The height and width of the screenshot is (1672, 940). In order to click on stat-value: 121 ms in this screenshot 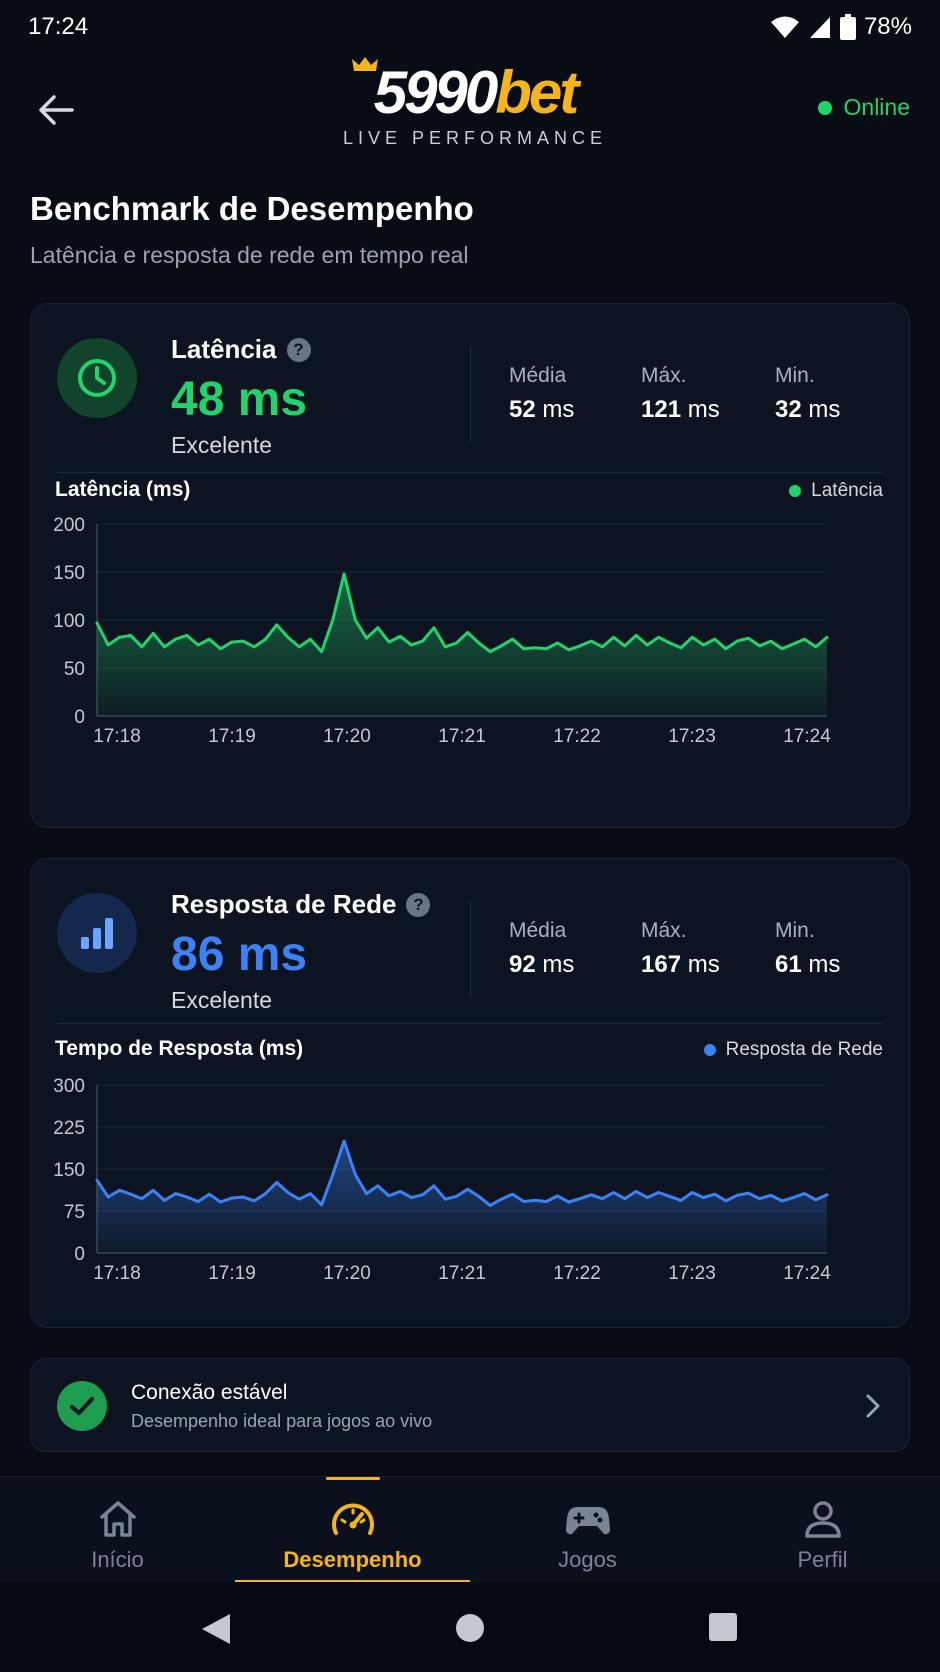, I will do `click(680, 409)`.